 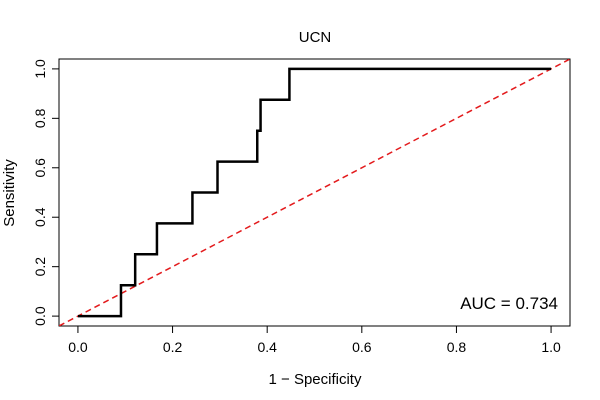 What do you see at coordinates (40, 69) in the screenshot?
I see `y-tick-label: 1.0` at bounding box center [40, 69].